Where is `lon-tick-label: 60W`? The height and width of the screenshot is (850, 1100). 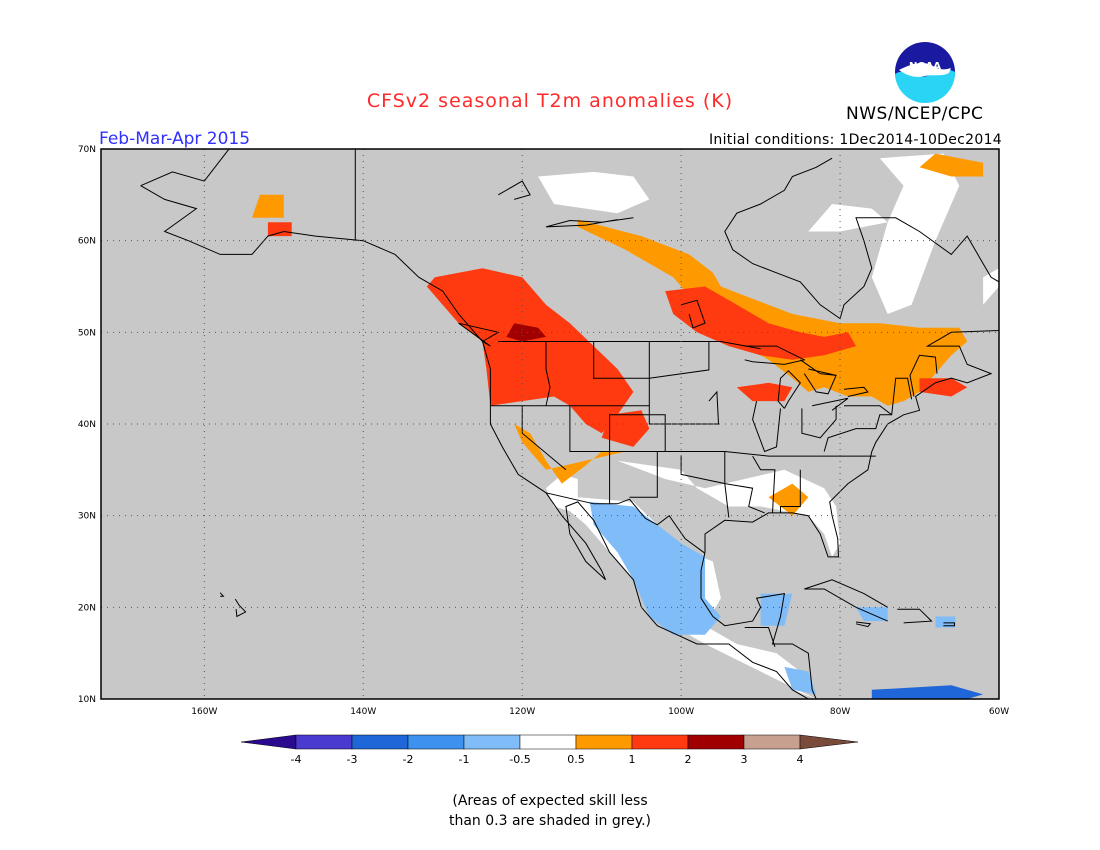
lon-tick-label: 60W is located at coordinates (999, 712).